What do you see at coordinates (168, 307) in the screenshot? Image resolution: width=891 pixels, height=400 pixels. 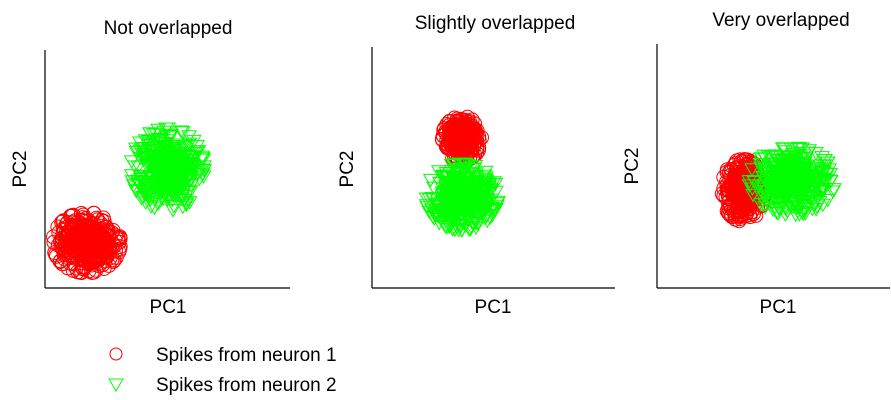 I see `panel-1-xlabel: PC1` at bounding box center [168, 307].